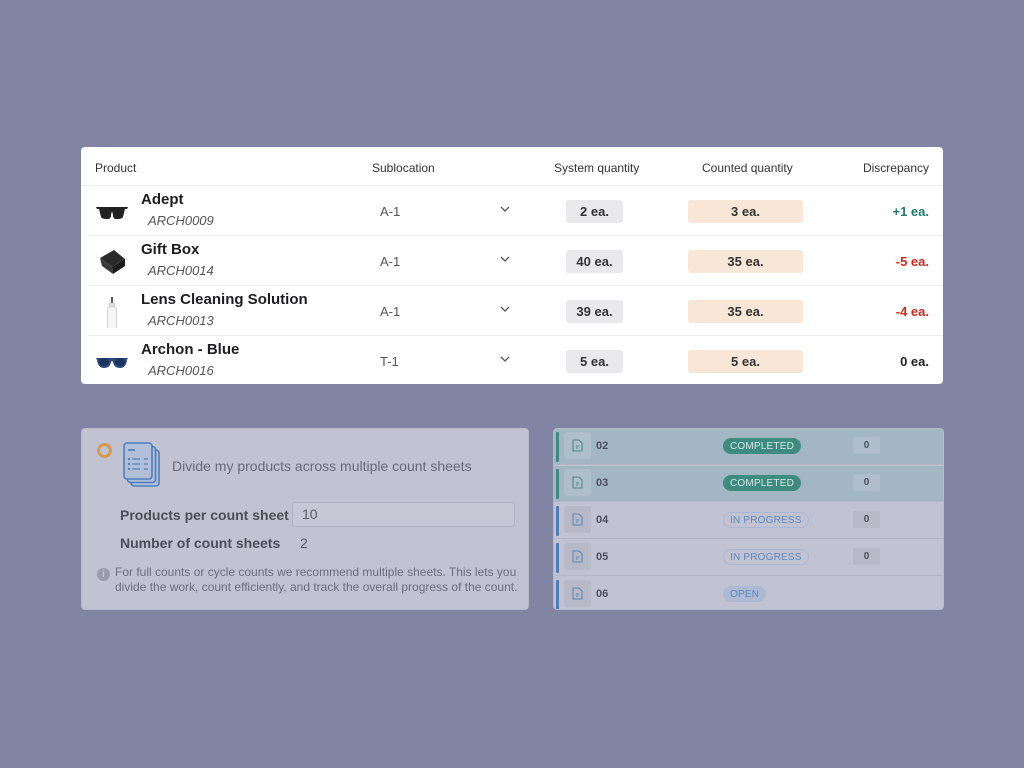 This screenshot has width=1024, height=768. Describe the element at coordinates (200, 543) in the screenshot. I see `number-of-sheets-label: Number of count sheets` at that location.